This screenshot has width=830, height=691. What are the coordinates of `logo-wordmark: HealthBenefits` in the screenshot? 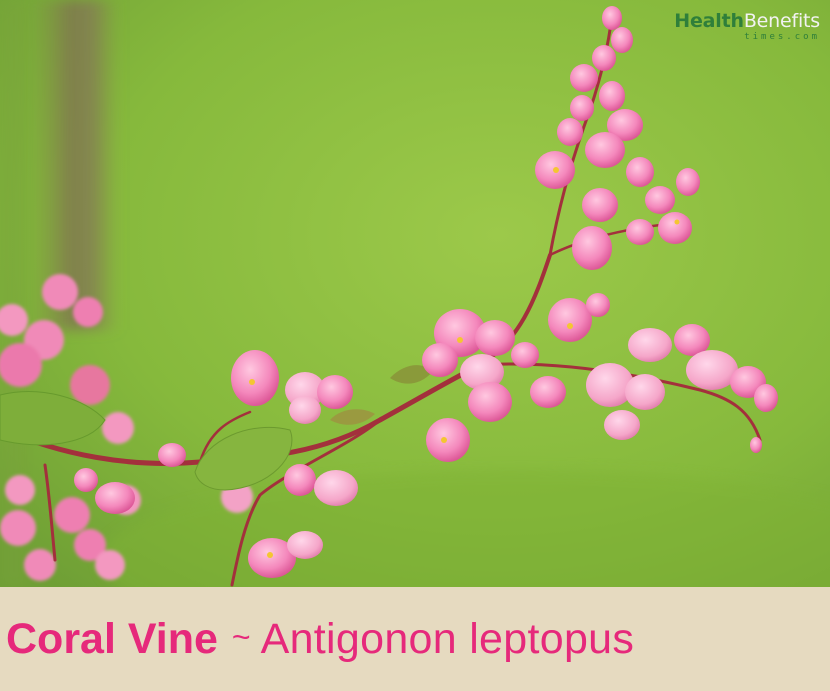 It's located at (747, 21).